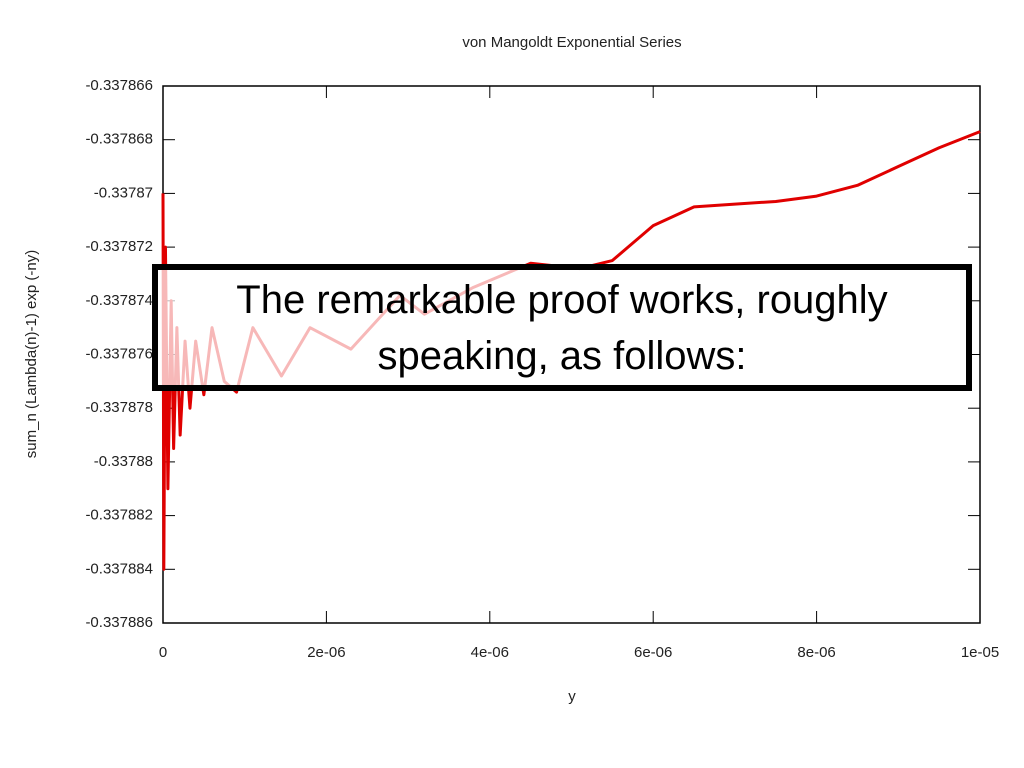  Describe the element at coordinates (119, 246) in the screenshot. I see `y-tick-label: -0.337872` at that location.